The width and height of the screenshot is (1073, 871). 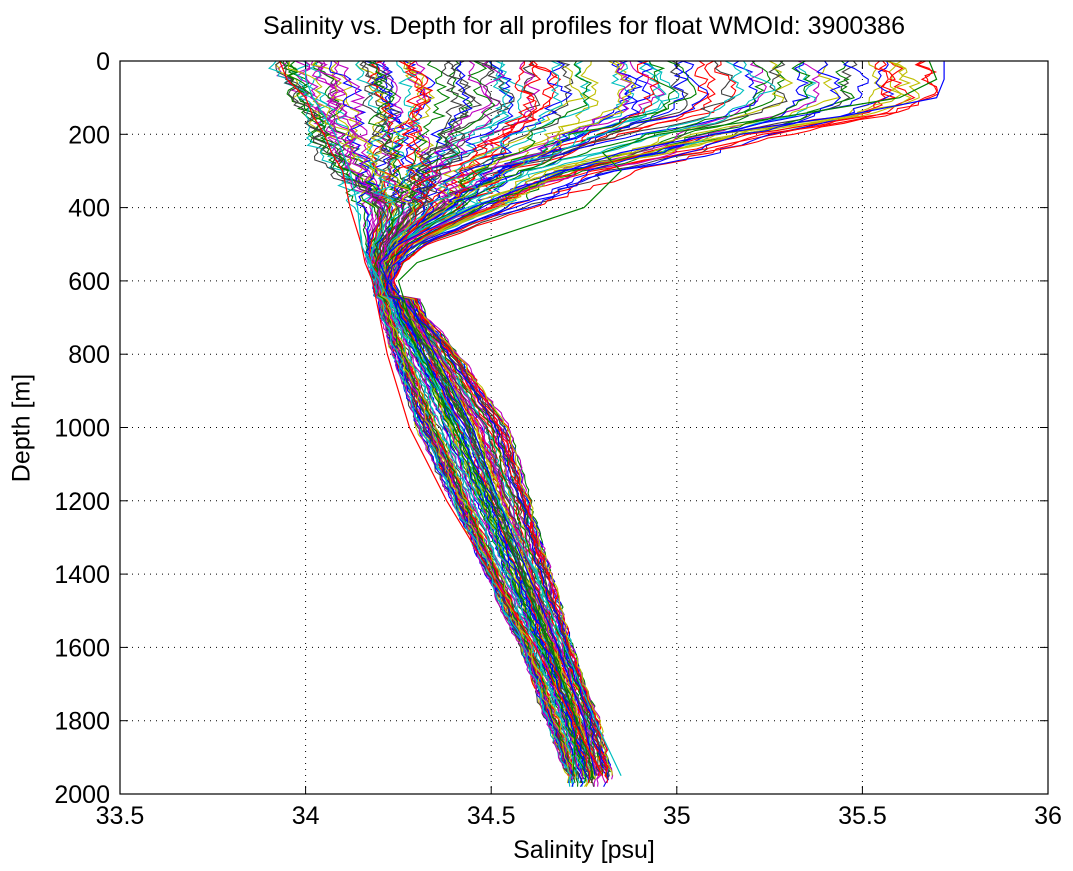 What do you see at coordinates (584, 850) in the screenshot?
I see `x-axis-label: Salinity [psu]` at bounding box center [584, 850].